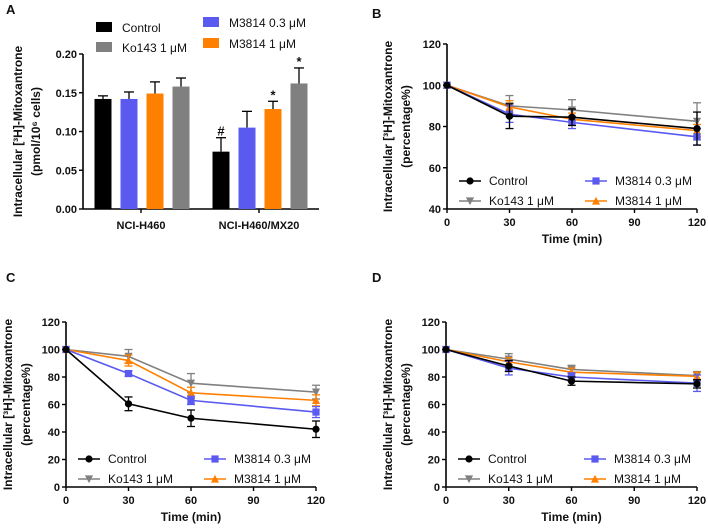  Describe the element at coordinates (11, 277) in the screenshot. I see `panel-label: C` at that location.